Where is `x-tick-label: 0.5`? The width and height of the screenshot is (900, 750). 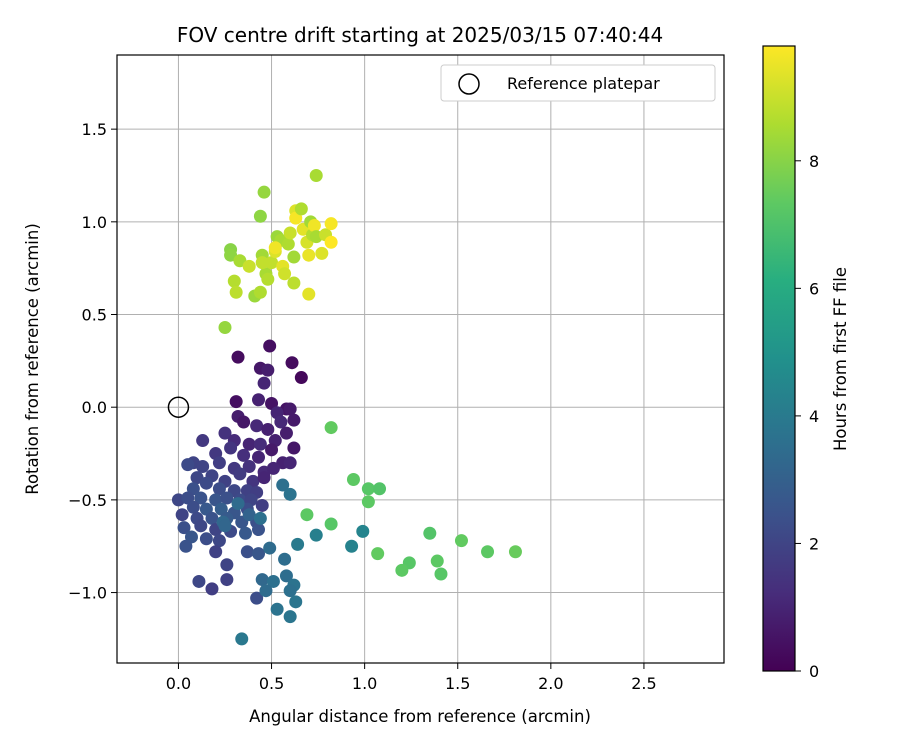 x-tick-label: 0.5 is located at coordinates (271, 683).